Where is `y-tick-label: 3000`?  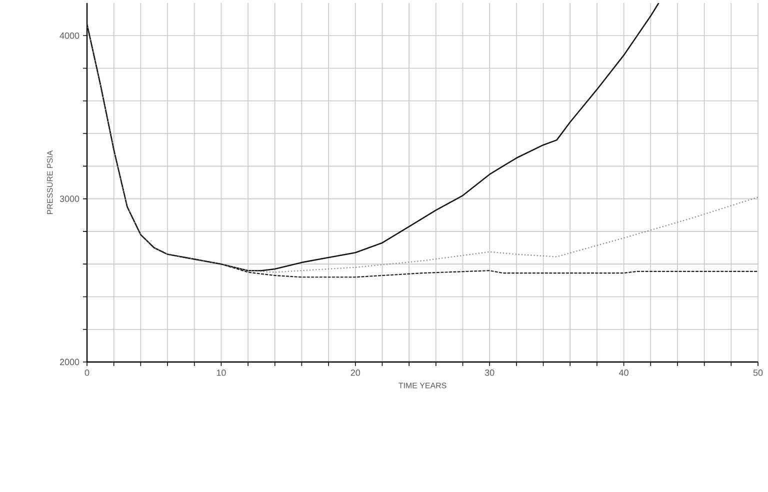
y-tick-label: 3000 is located at coordinates (70, 199).